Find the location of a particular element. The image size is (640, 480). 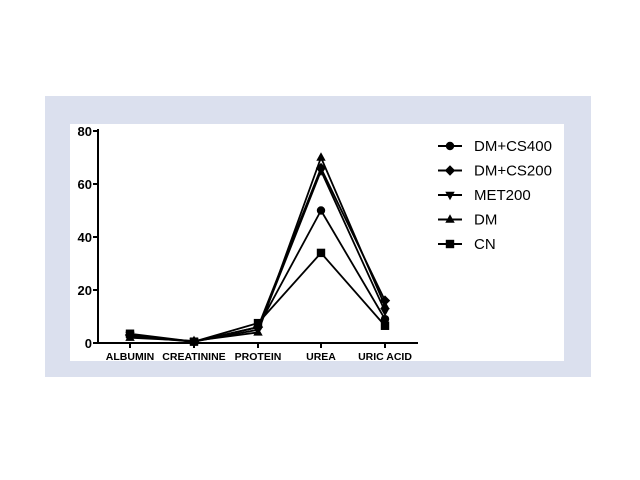

legend-label: DM is located at coordinates (485, 220).